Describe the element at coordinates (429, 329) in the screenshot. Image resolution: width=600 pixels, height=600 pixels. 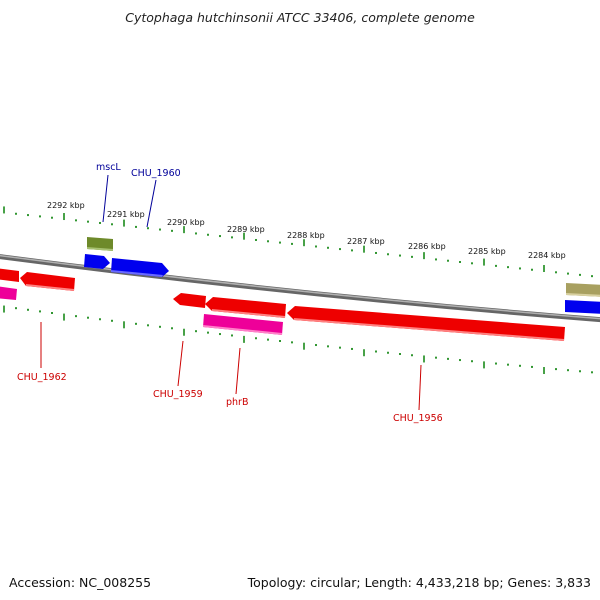
I see `gene-chu-1956-shade` at that location.